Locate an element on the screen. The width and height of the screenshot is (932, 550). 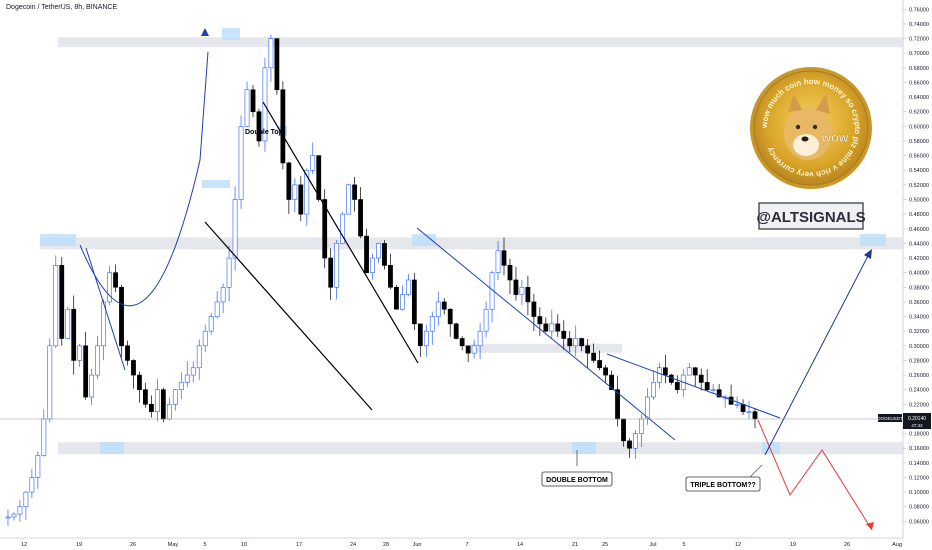
x-tick-label: 12 is located at coordinates (24, 545).